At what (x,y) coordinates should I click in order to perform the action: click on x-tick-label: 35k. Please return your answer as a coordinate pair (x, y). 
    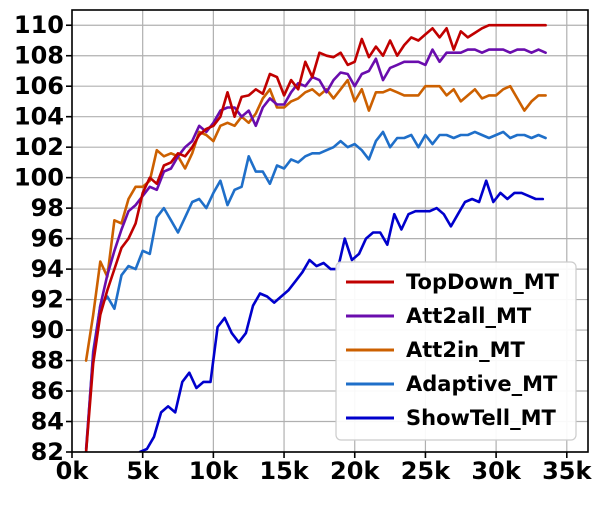
    Looking at the image, I should click on (567, 471).